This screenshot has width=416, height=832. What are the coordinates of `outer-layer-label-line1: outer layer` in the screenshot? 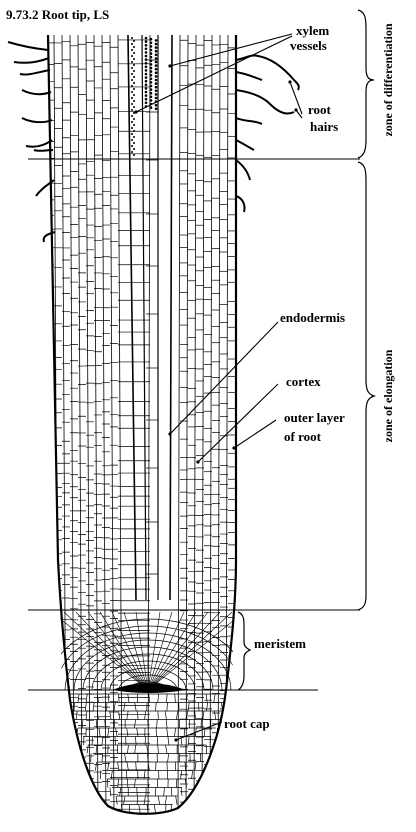 It's located at (314, 417).